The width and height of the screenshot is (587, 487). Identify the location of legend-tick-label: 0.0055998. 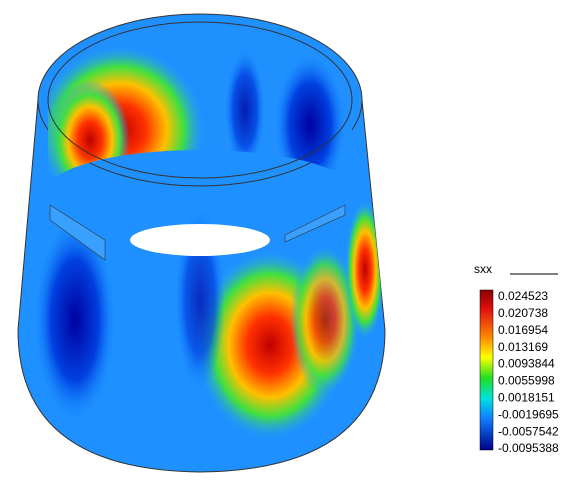
(526, 381).